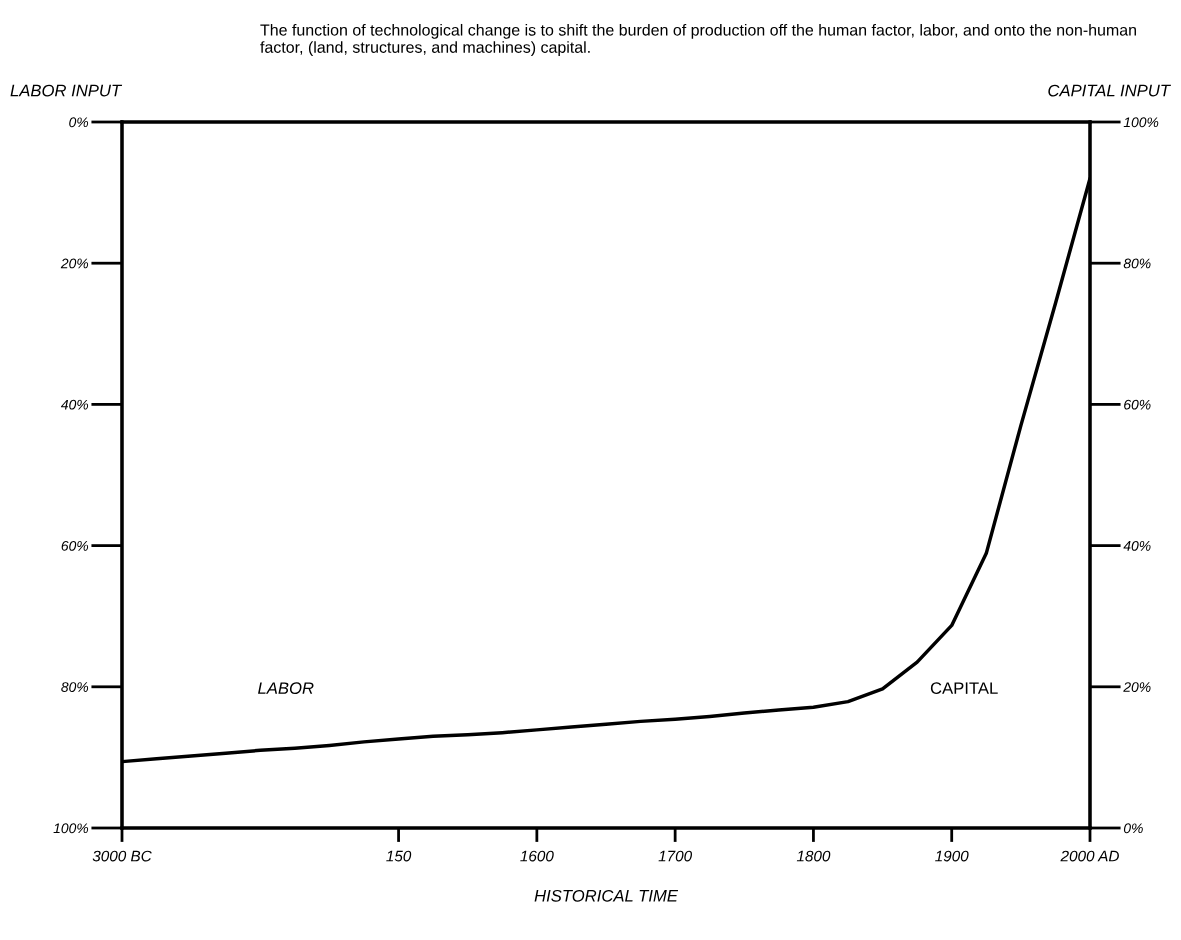 The height and width of the screenshot is (940, 1181). Describe the element at coordinates (1137, 404) in the screenshot. I see `y2-tick-label: 60%` at that location.